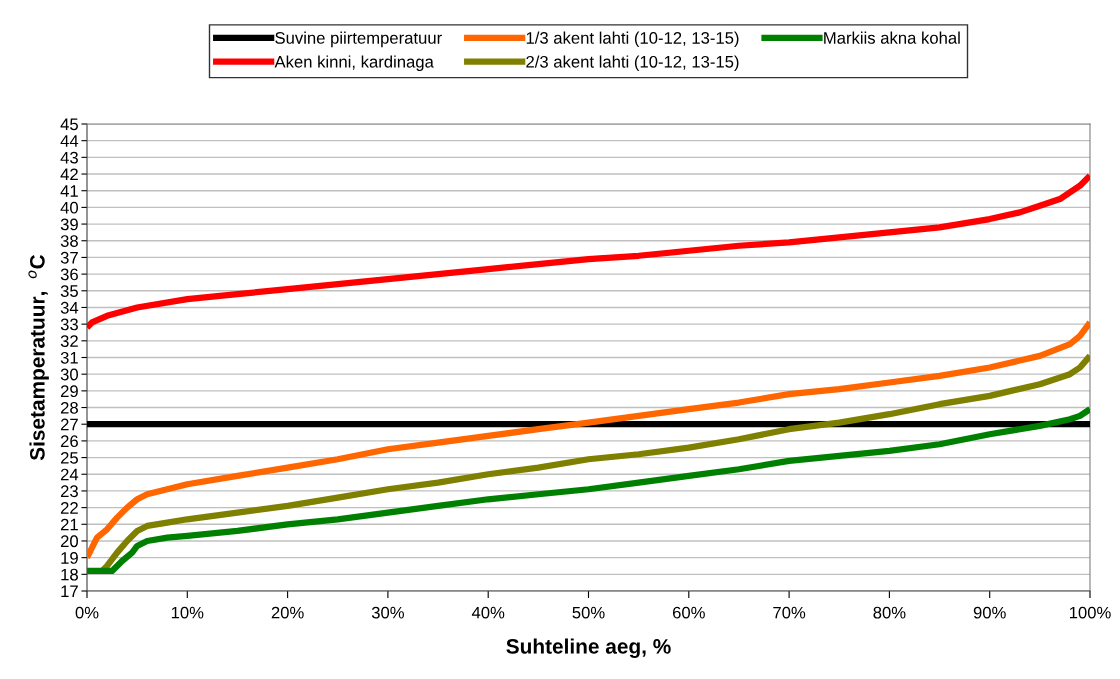 This screenshot has height=679, width=1120. I want to click on y-tick-label: 23, so click(69, 491).